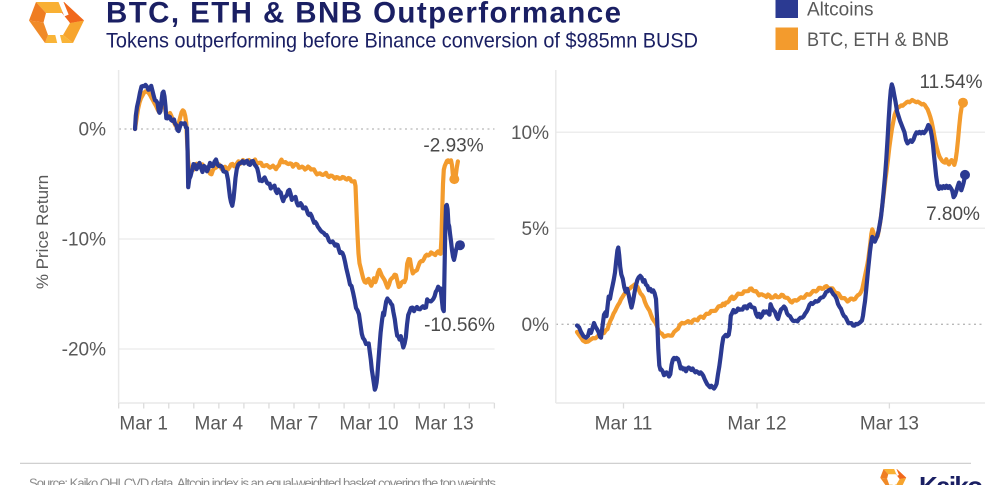  I want to click on svg-text: 7.80%, so click(953, 214).